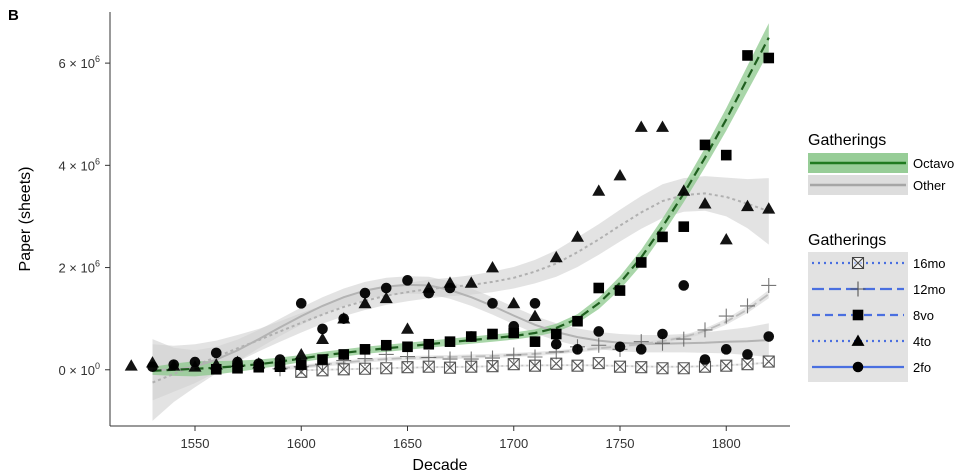  What do you see at coordinates (847, 140) in the screenshot?
I see `trend-legend-title: Gatherings` at bounding box center [847, 140].